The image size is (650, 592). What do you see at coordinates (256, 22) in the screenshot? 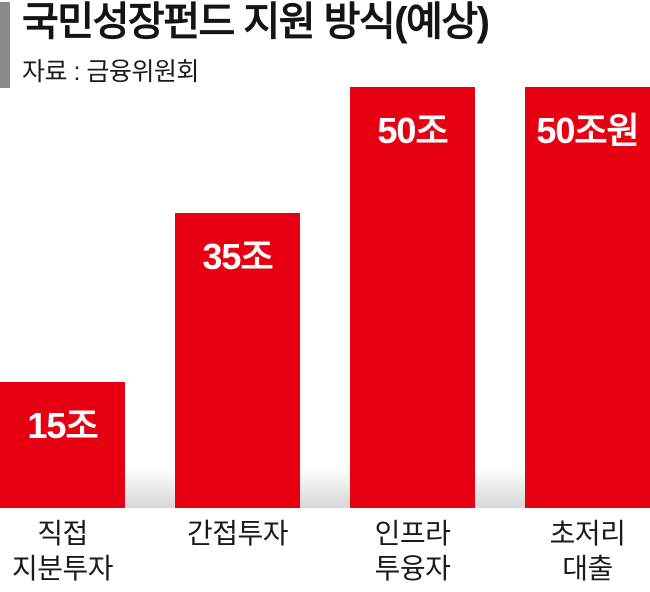
I see `chart-title: 국민성장펀드 지원 방식(예상)` at bounding box center [256, 22].